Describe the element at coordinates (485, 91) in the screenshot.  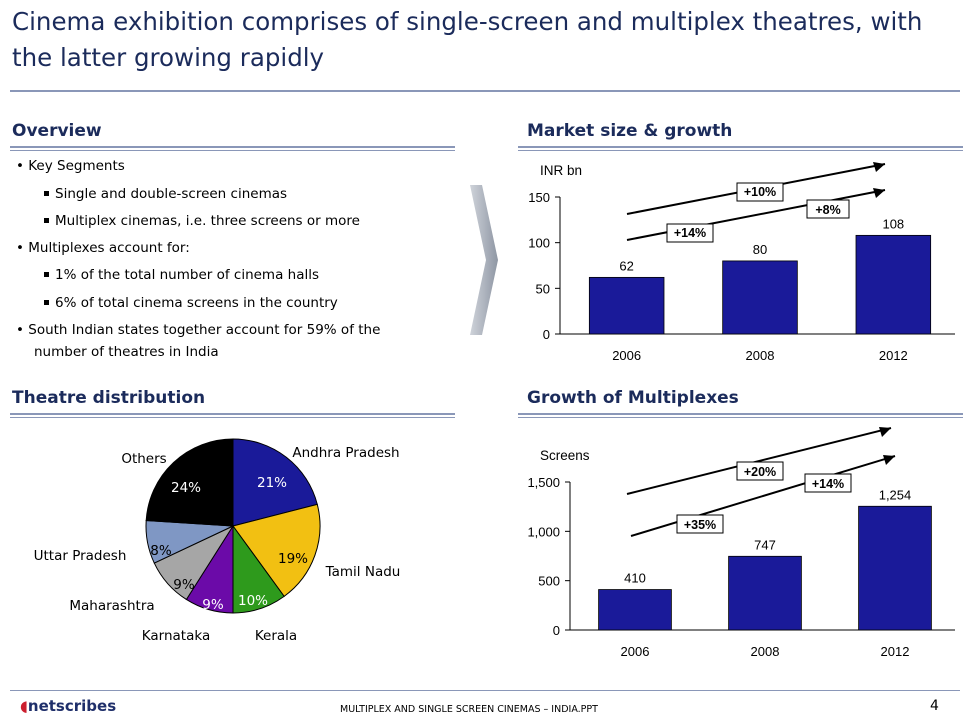
I see `title-divider` at that location.